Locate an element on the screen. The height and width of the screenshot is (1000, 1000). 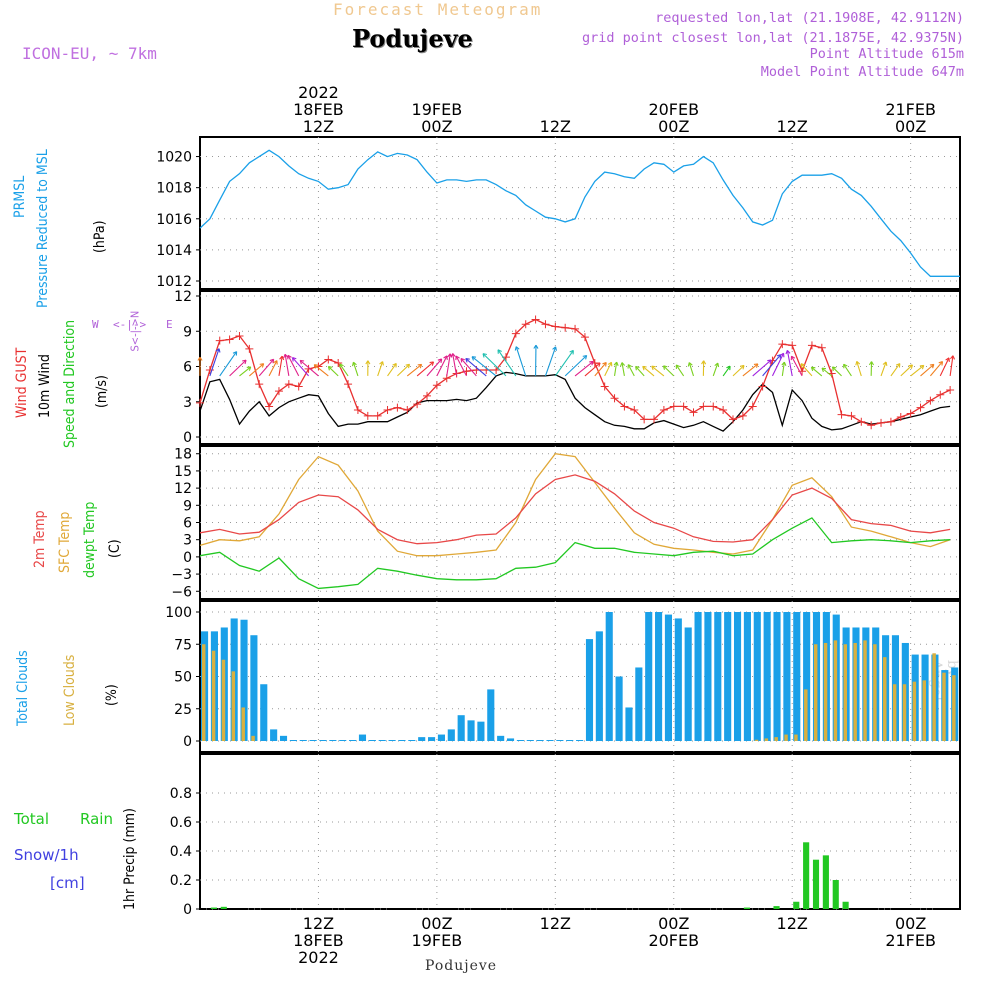
ytick-label-pressure: 1012 is located at coordinates (174, 282).